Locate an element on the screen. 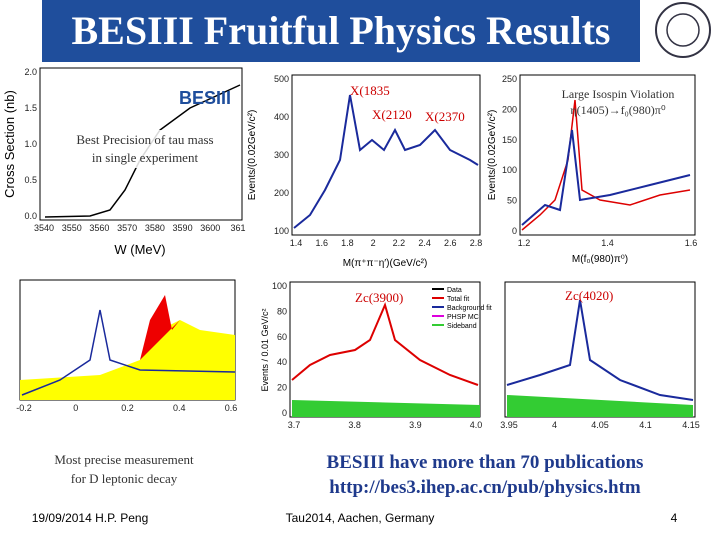 Image resolution: width=720 pixels, height=540 pixels. x-tick-label: 4.1 is located at coordinates (645, 425).